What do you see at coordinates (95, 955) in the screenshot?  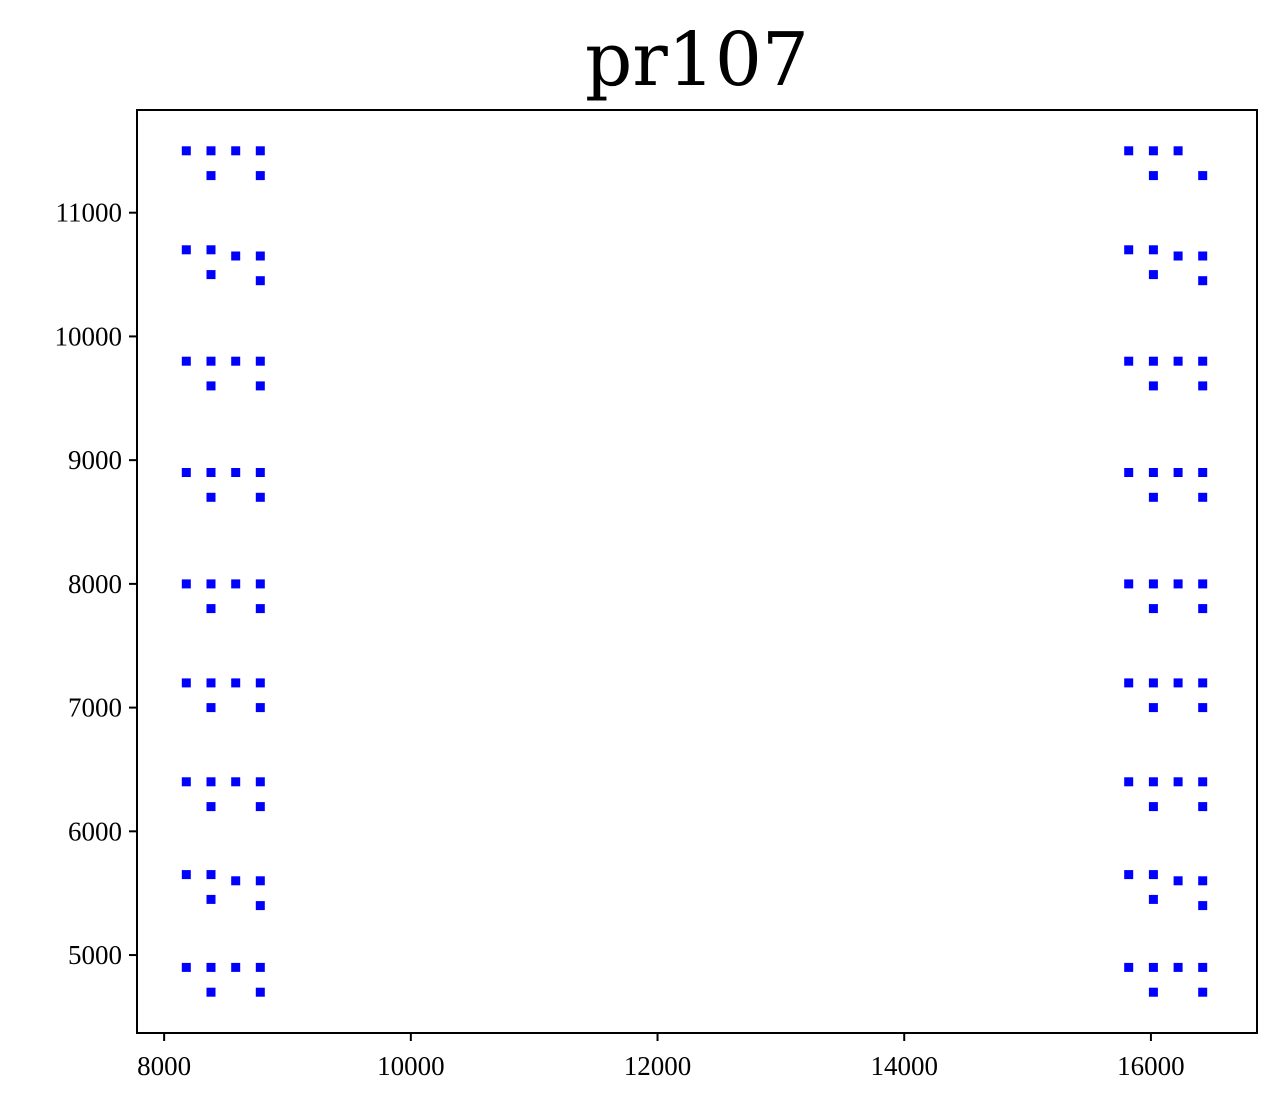 I see `y-tick-label: 5000` at bounding box center [95, 955].